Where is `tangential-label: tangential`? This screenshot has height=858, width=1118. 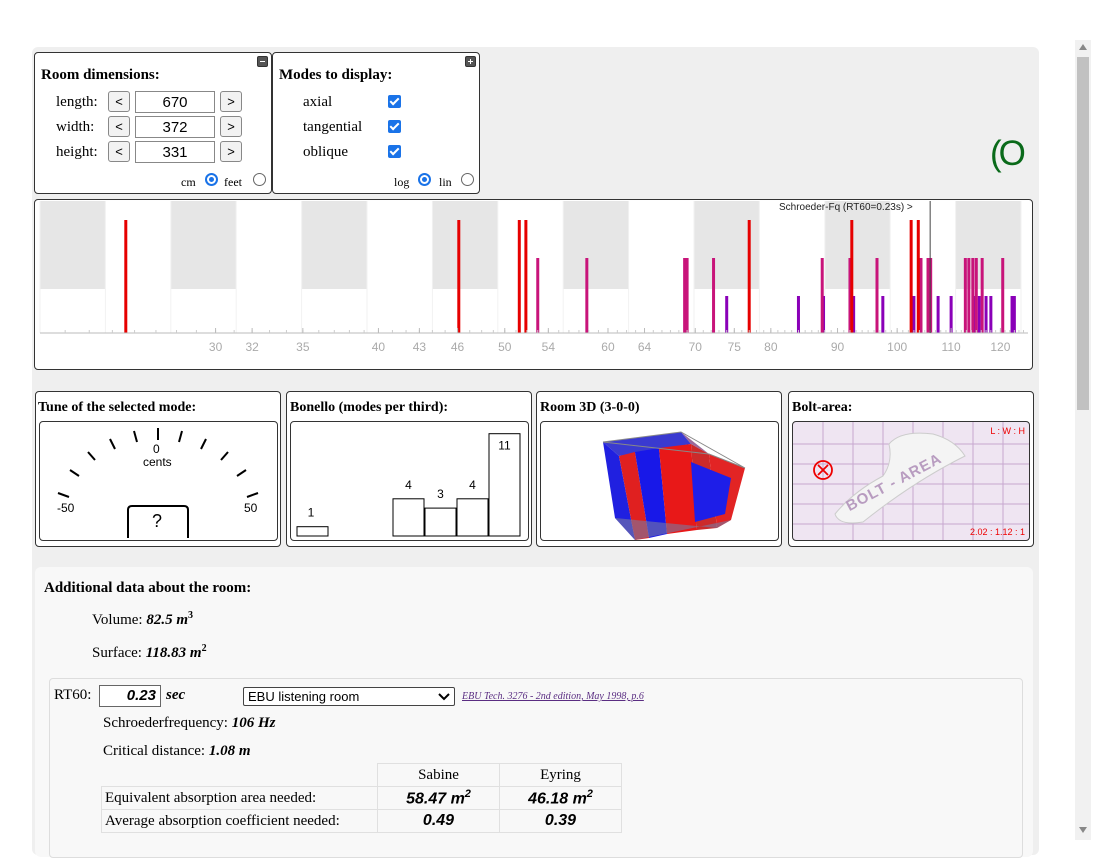
tangential-label: tangential is located at coordinates (333, 127).